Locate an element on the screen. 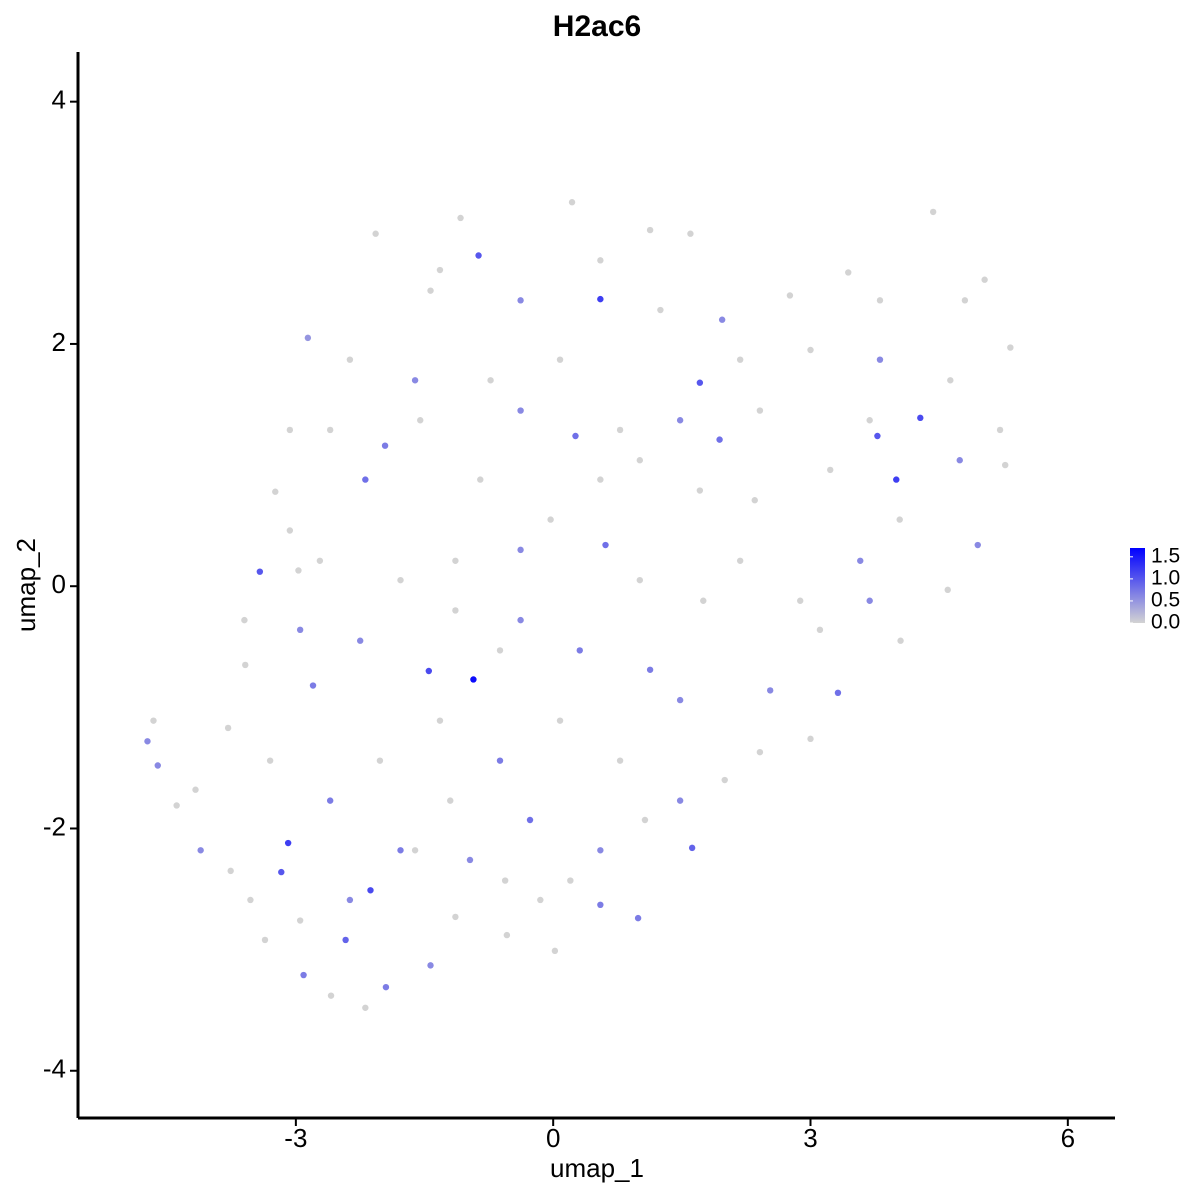 The image size is (1200, 1200). x-tick-label: -3 is located at coordinates (295, 1138).